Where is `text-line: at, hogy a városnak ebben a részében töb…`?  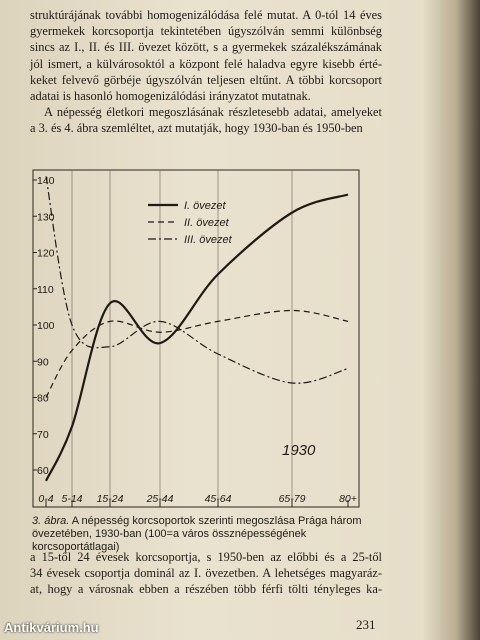 text-line: at, hogy a városnak ebben a részében töb… is located at coordinates (206, 589).